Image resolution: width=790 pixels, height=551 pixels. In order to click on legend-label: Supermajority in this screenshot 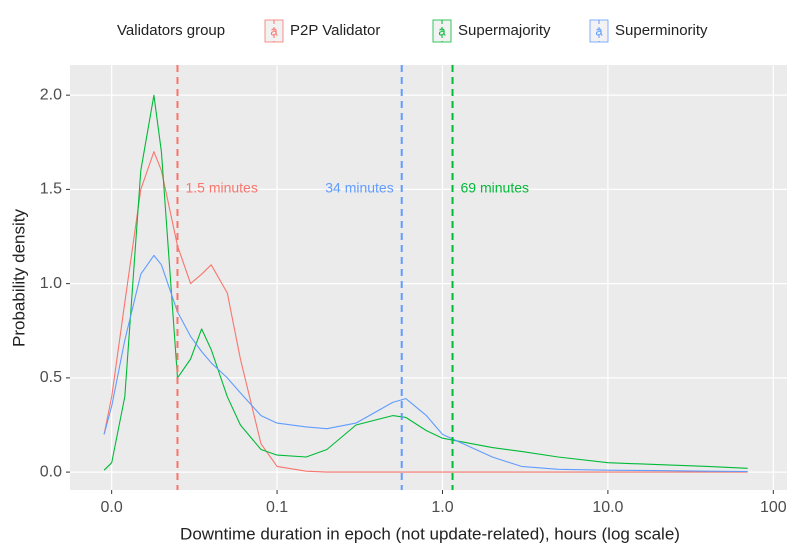, I will do `click(504, 30)`.